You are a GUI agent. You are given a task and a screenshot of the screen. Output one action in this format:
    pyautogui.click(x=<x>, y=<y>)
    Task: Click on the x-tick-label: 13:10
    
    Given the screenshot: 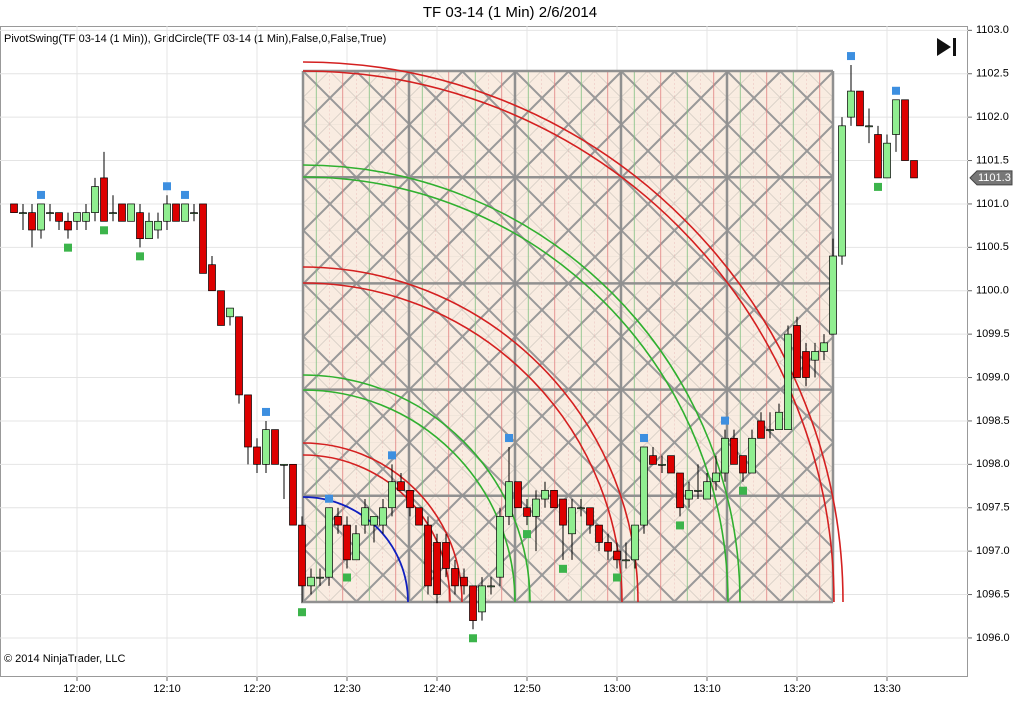 What is the action you would take?
    pyautogui.click(x=707, y=689)
    